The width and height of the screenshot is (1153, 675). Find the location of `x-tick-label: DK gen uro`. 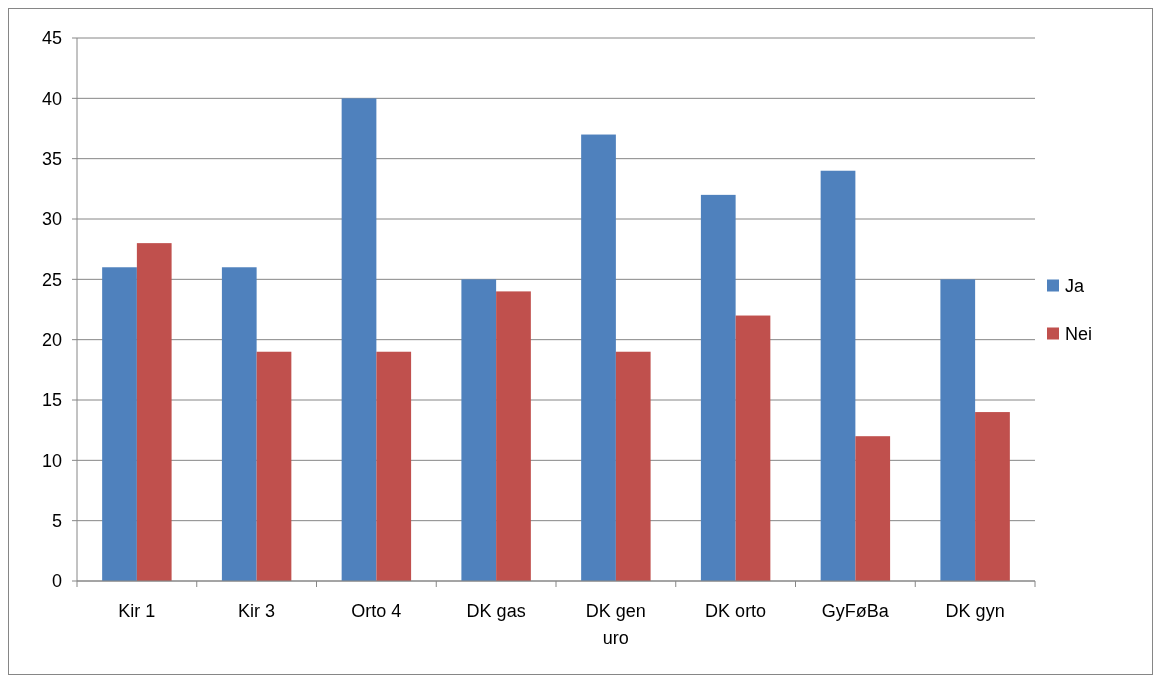

x-tick-label: DK gen uro is located at coordinates (615, 624).